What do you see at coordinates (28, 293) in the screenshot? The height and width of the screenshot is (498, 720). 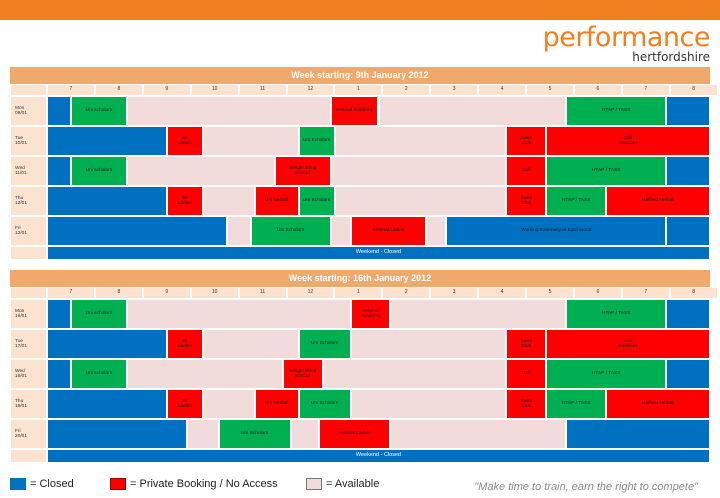 I see `header-corner` at bounding box center [28, 293].